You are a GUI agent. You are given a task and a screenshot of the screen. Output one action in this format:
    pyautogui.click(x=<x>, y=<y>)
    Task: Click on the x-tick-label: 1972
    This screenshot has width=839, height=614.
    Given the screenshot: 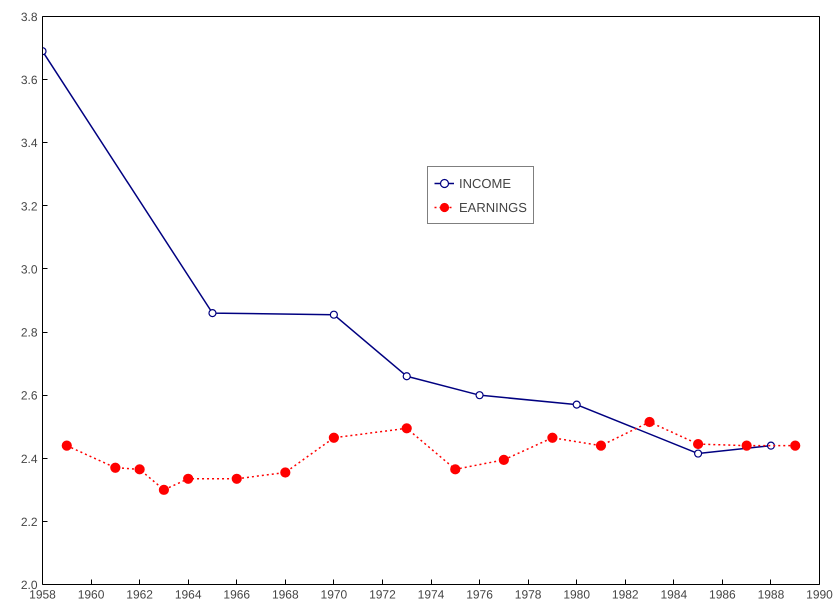 What is the action you would take?
    pyautogui.click(x=382, y=595)
    